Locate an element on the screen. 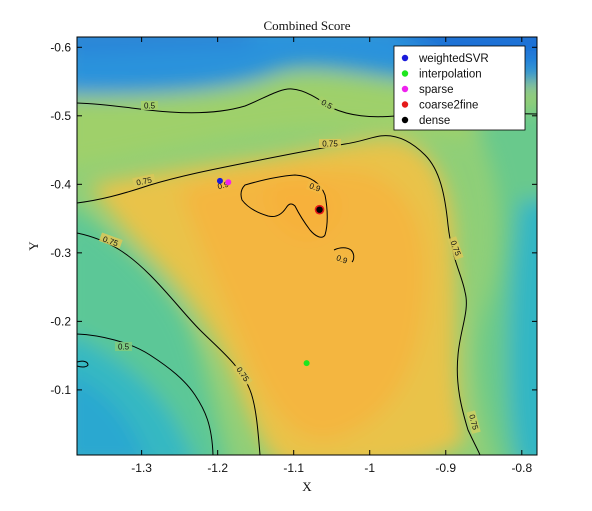  contour-0.5-small is located at coordinates (83, 364).